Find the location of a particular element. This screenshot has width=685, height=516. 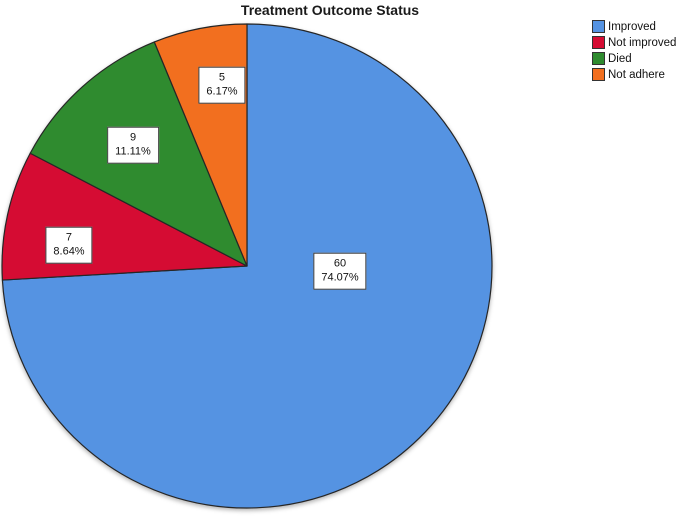

slice-count: 7 is located at coordinates (69, 237).